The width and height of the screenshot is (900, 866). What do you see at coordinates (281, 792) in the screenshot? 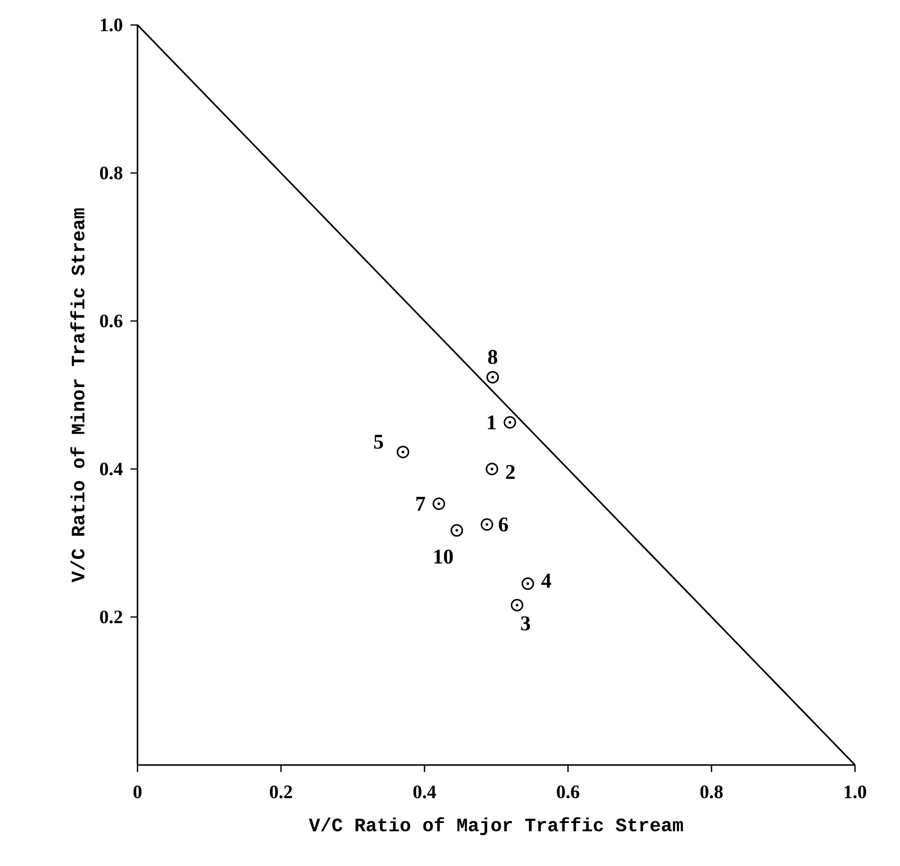
I see `x-tick-label: 0.2` at bounding box center [281, 792].